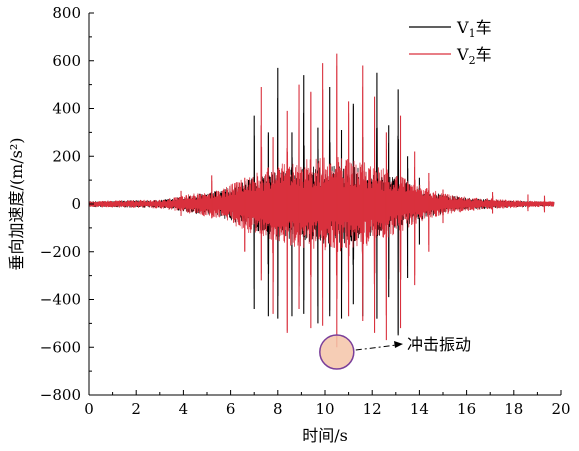 The width and height of the screenshot is (579, 451). Describe the element at coordinates (66, 13) in the screenshot. I see `y-tick-label: 800` at that location.